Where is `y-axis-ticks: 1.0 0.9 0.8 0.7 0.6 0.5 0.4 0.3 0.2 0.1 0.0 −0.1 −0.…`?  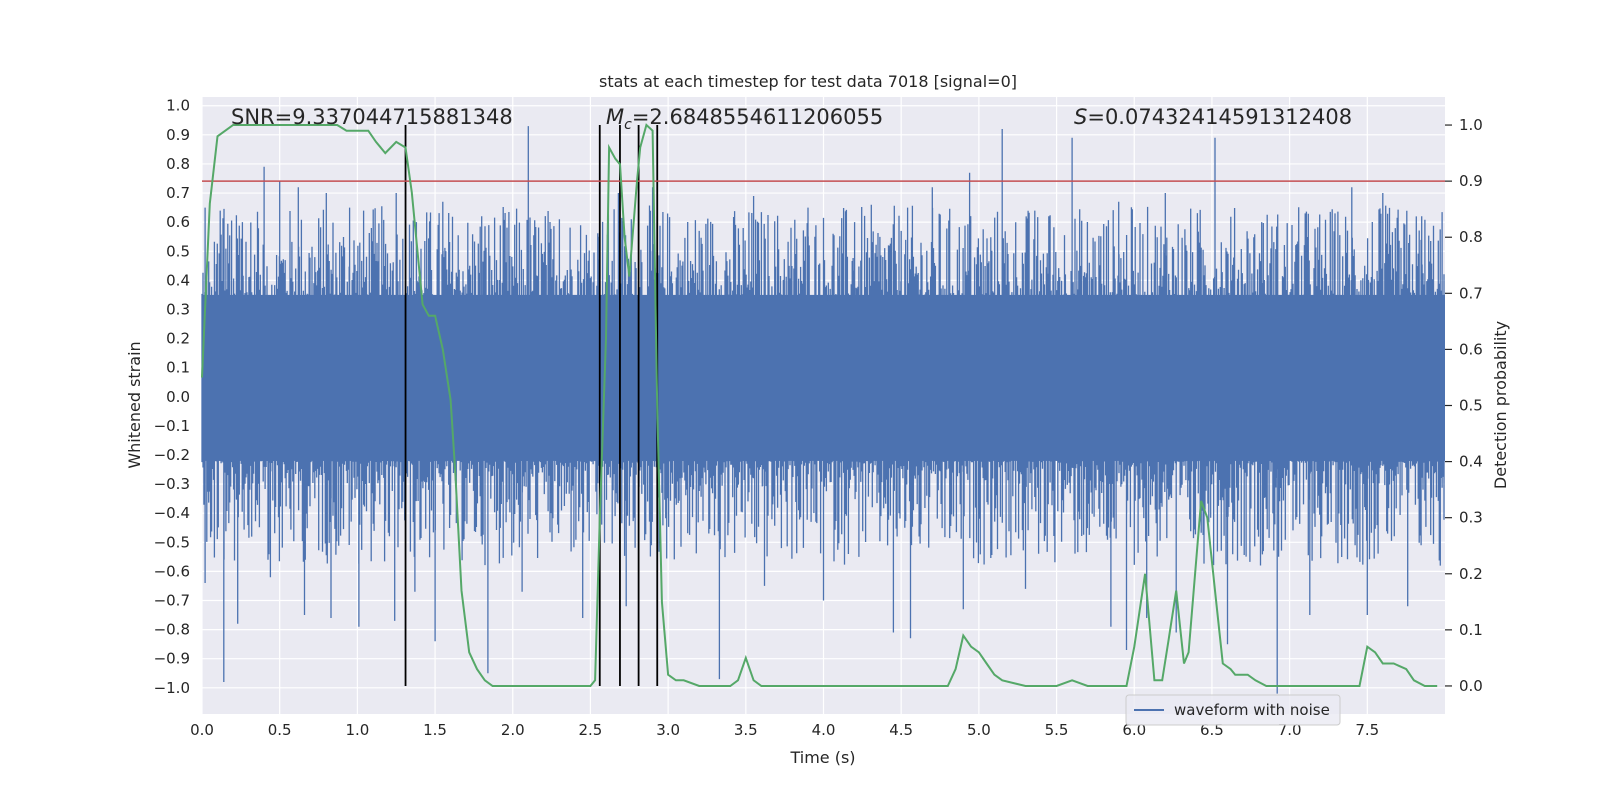
y-axis-ticks: 1.0 0.9 0.8 0.7 0.6 0.5 0.4 0.3 0.2 0.1 0.0 −0.1 −0.… is located at coordinates (172, 397).